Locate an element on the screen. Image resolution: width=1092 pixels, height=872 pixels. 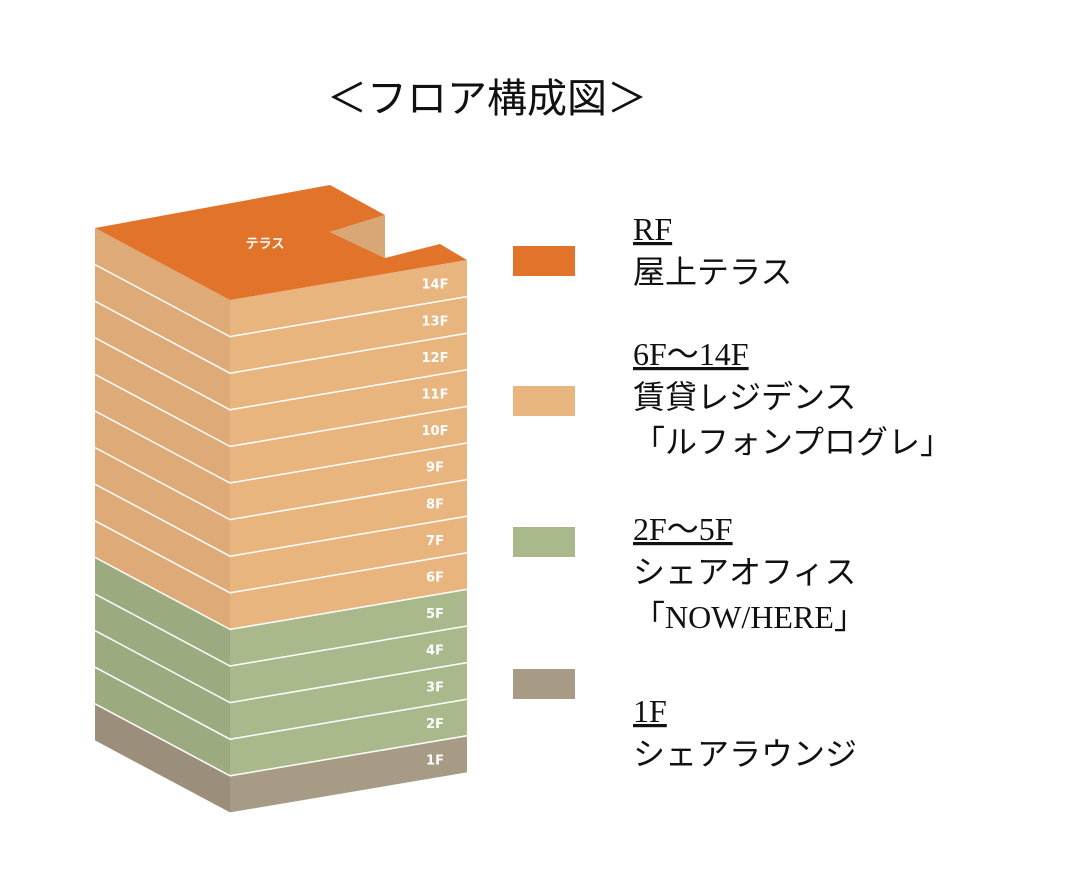
legend-text: シェアオフィス is located at coordinates (744, 572).